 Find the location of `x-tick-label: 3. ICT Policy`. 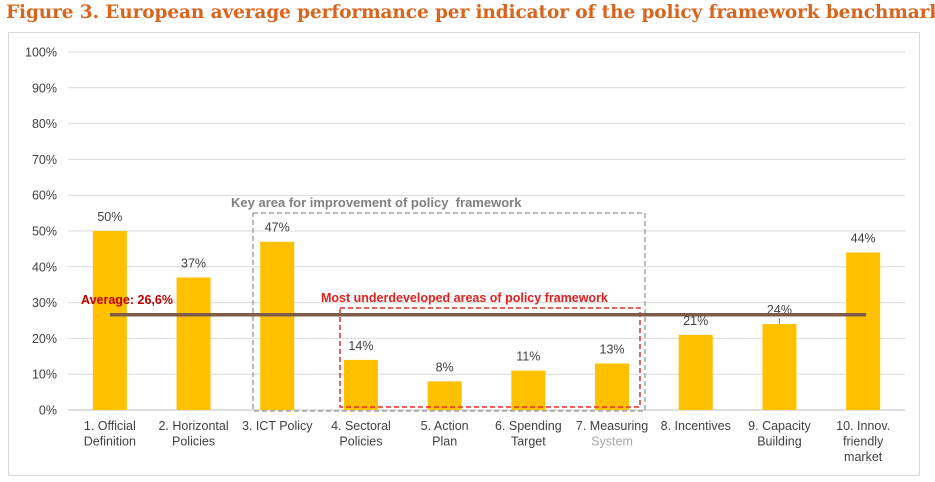

x-tick-label: 3. ICT Policy is located at coordinates (277, 426).